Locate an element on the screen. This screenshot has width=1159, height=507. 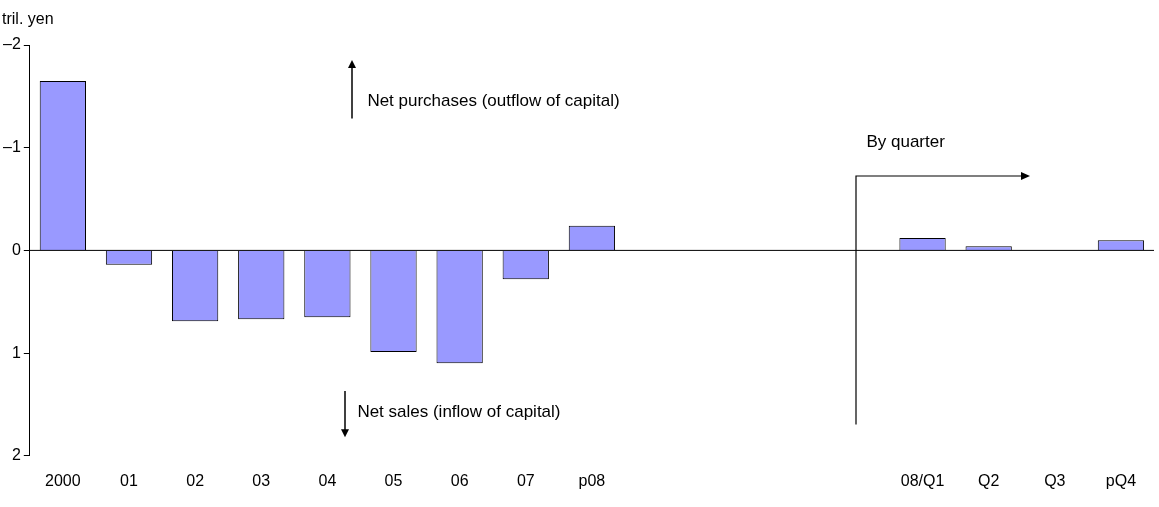
y-tick-label: –2 is located at coordinates (12, 44).